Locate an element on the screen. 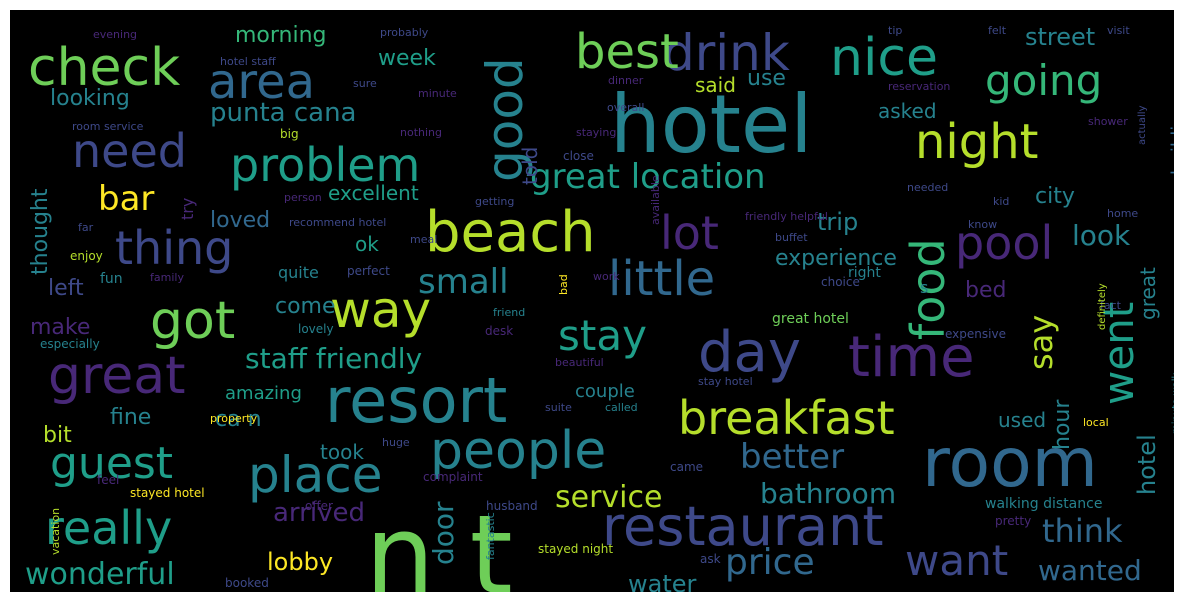 The height and width of the screenshot is (601, 1182). word-think-37: think is located at coordinates (1082, 531).